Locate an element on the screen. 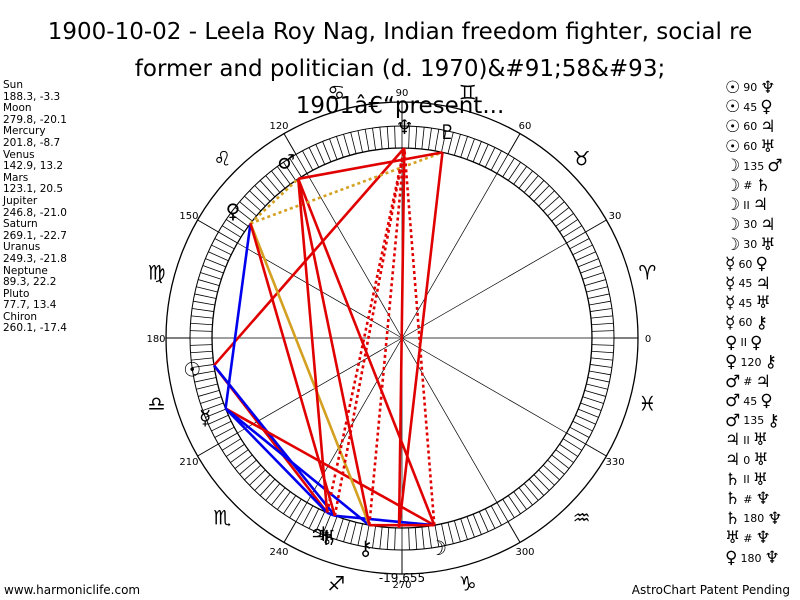 This screenshot has height=600, width=800. aspect-type: # is located at coordinates (748, 382).